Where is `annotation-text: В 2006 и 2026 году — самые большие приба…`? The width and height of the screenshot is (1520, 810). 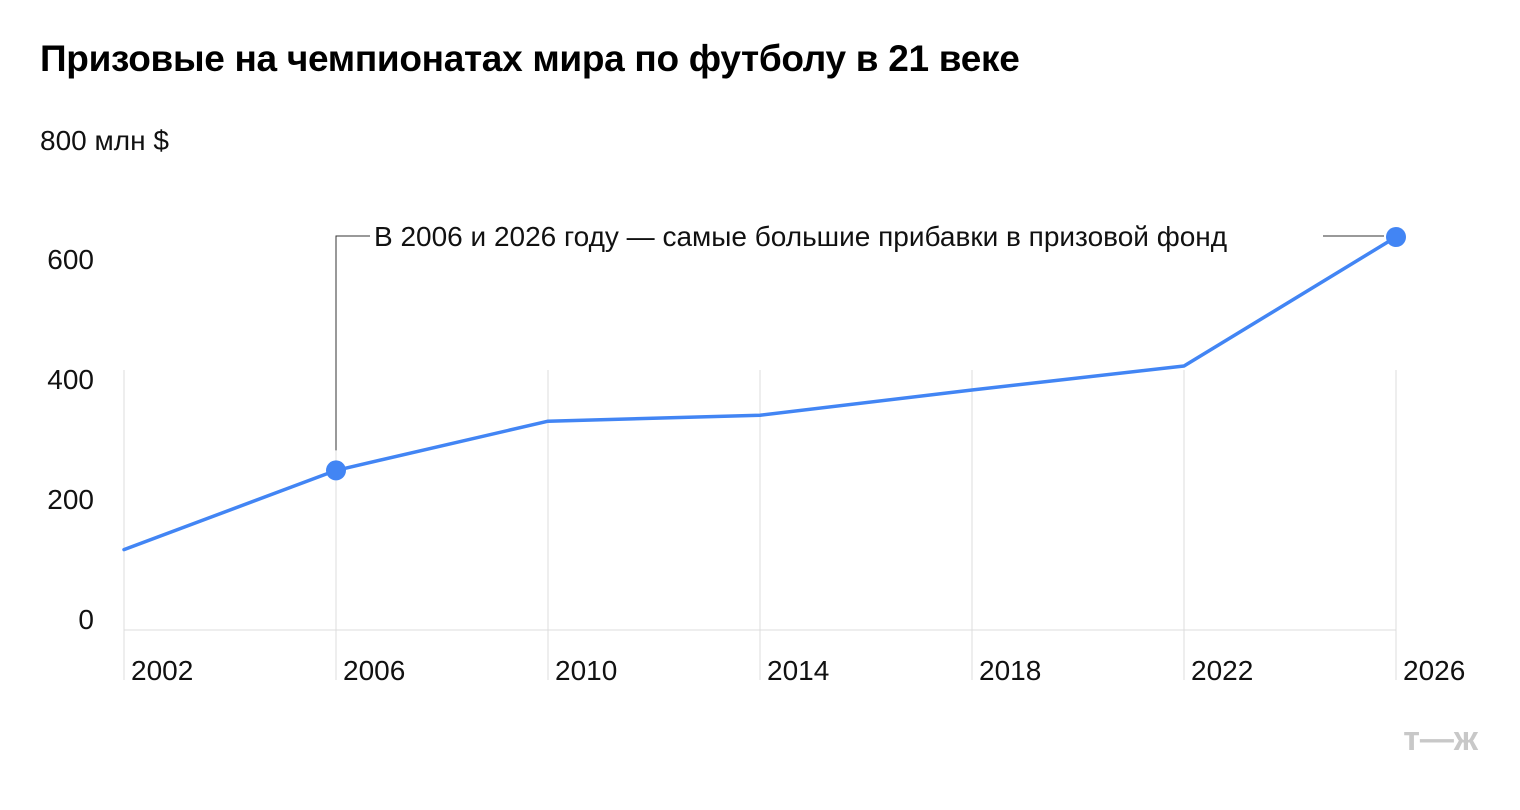
annotation-text: В 2006 и 2026 году — самые большие приба… is located at coordinates (800, 236).